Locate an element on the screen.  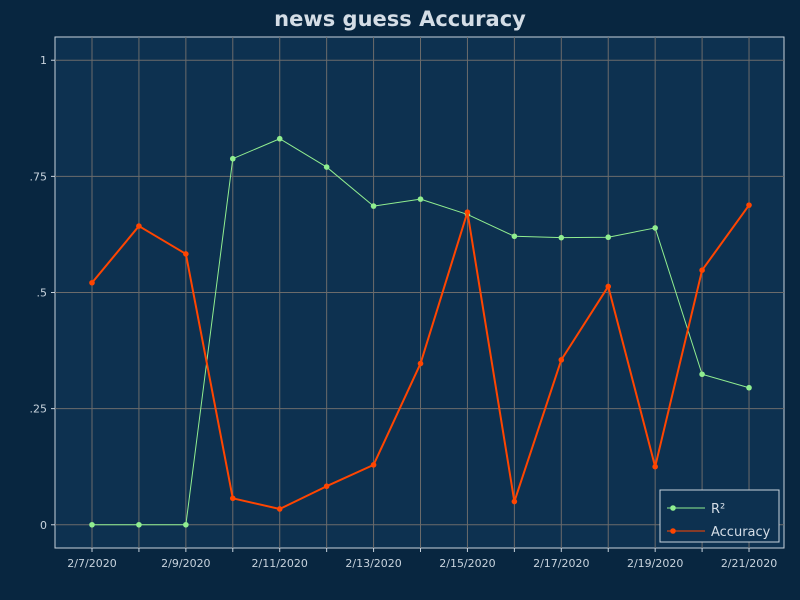
x-tick-label: 2/17/2020 is located at coordinates (561, 563).